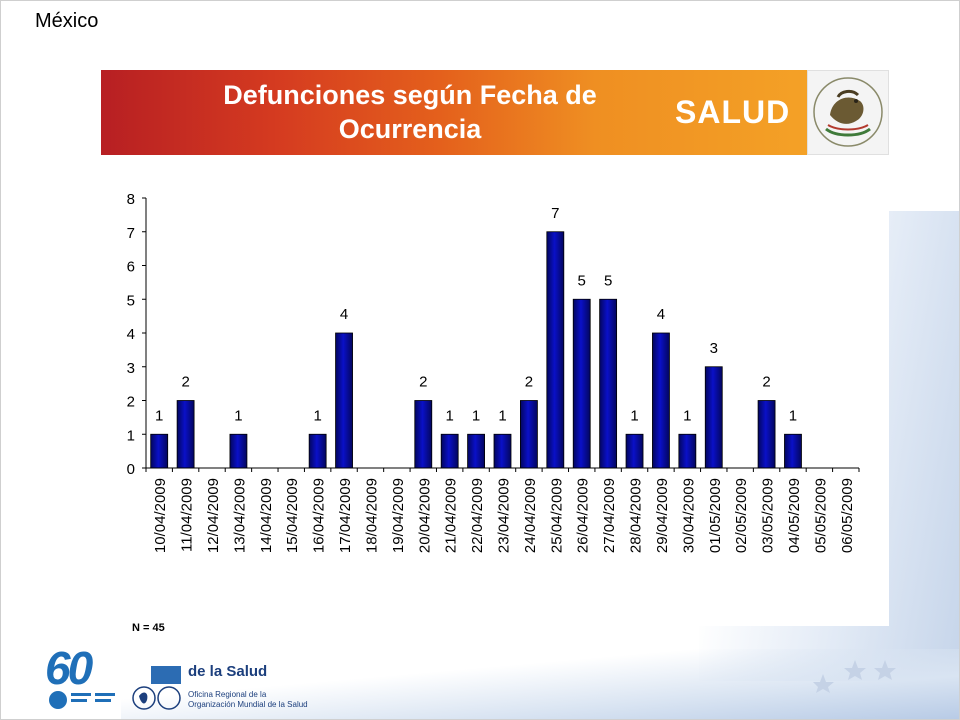  Describe the element at coordinates (160, 515) in the screenshot. I see `x-tick-label: 10/04/2009` at that location.